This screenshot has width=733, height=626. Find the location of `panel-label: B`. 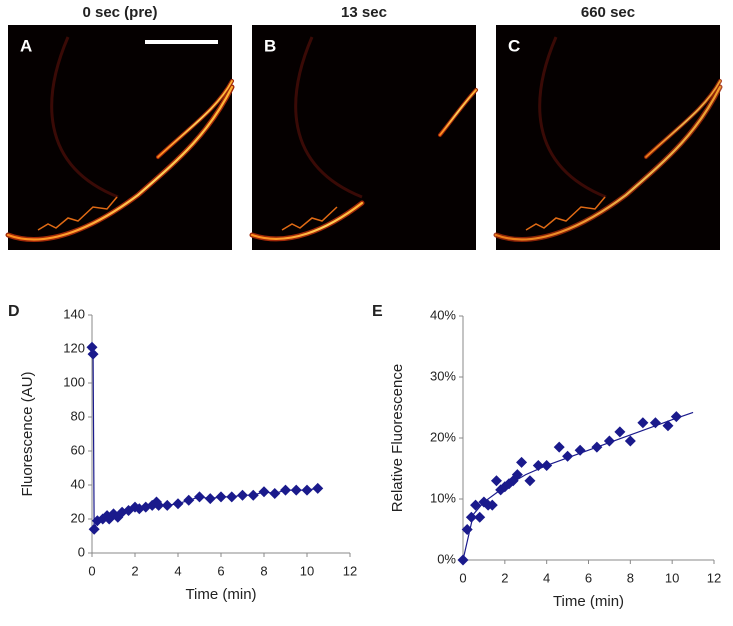

panel-label: B is located at coordinates (270, 45).